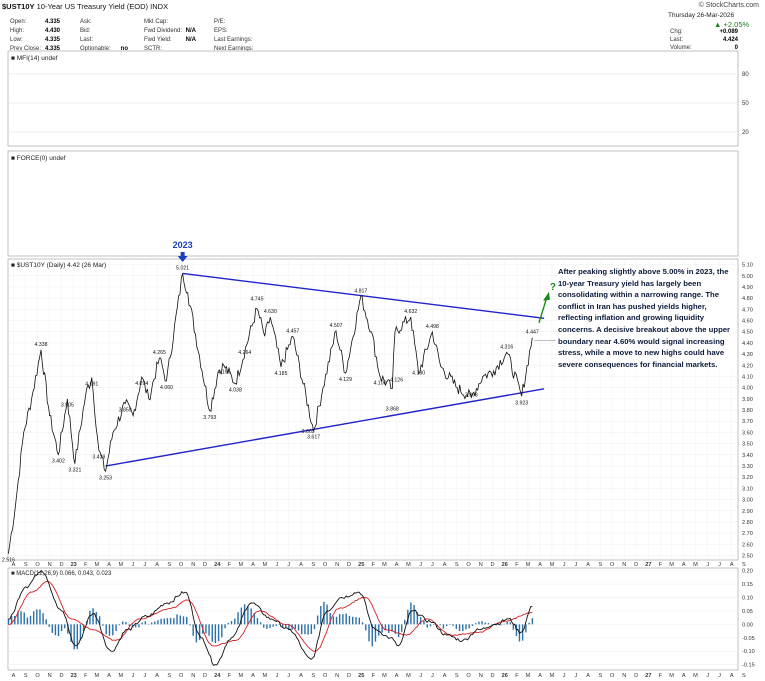  I want to click on x-tick-label: S, so click(26, 565).